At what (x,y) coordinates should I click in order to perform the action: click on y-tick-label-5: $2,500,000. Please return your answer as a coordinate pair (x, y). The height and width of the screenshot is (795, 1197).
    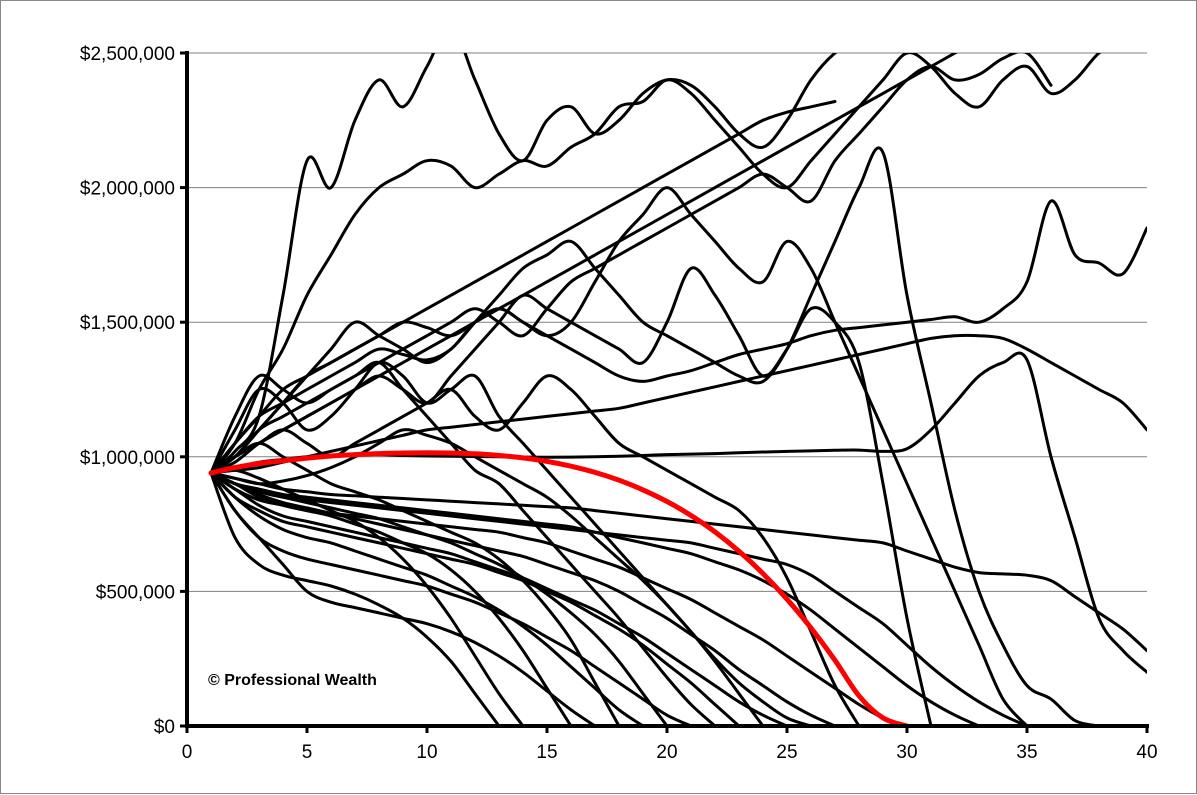
    Looking at the image, I should click on (127, 54).